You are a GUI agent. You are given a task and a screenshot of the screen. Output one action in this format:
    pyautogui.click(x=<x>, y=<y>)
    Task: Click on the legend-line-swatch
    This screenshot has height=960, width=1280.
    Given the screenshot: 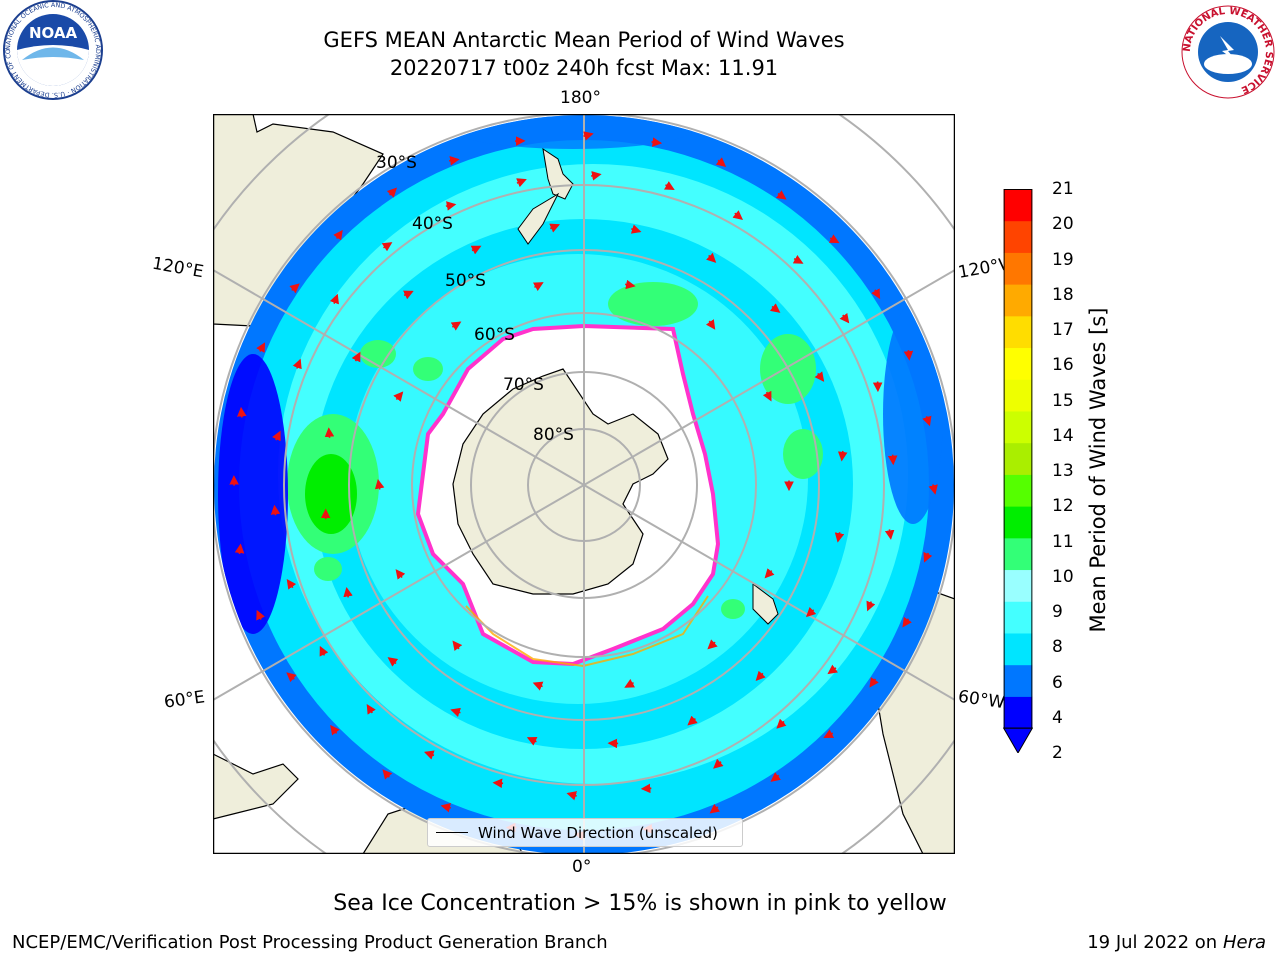 What is the action you would take?
    pyautogui.click(x=452, y=832)
    